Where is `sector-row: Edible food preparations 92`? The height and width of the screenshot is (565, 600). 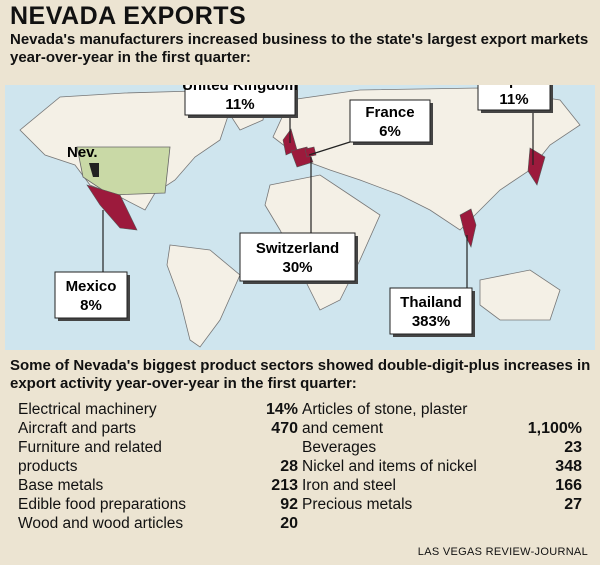
sector-row: Edible food preparations 92 is located at coordinates (158, 504).